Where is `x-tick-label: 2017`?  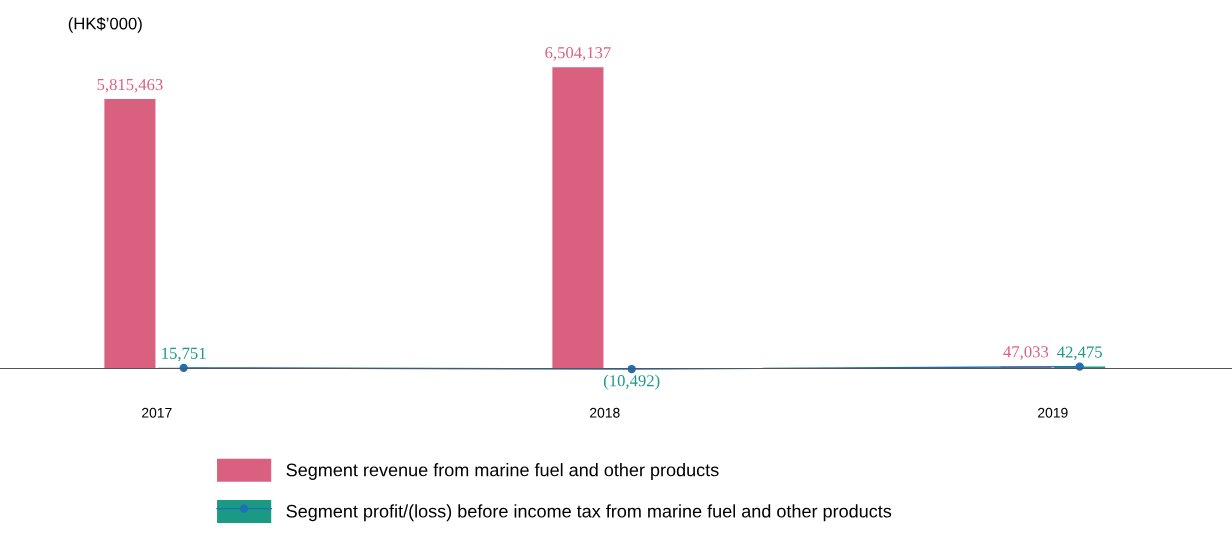
x-tick-label: 2017 is located at coordinates (157, 412).